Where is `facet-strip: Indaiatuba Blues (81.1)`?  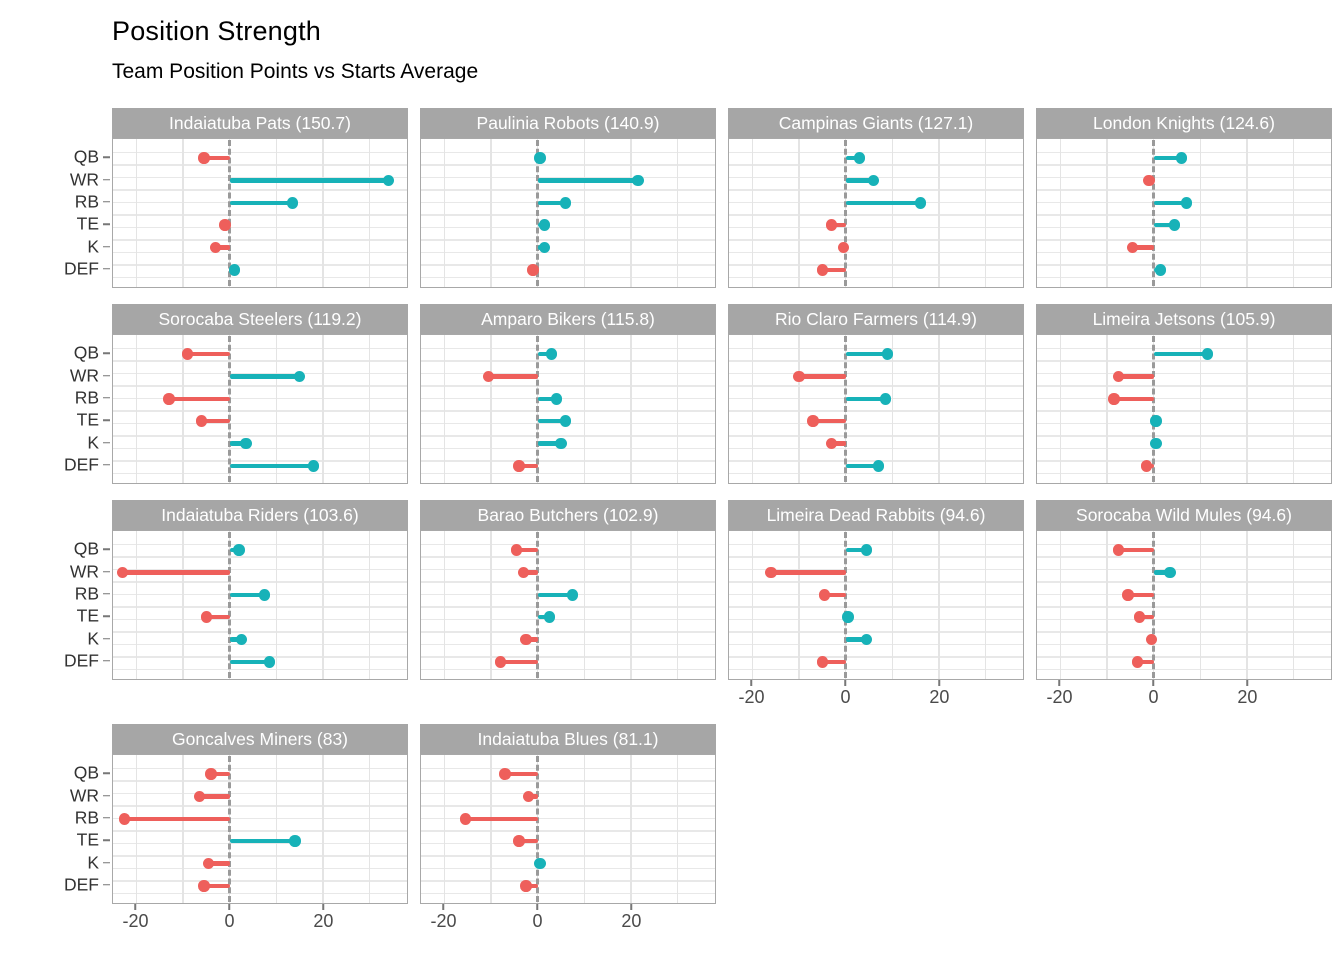
facet-strip: Indaiatuba Blues (81.1) is located at coordinates (568, 739).